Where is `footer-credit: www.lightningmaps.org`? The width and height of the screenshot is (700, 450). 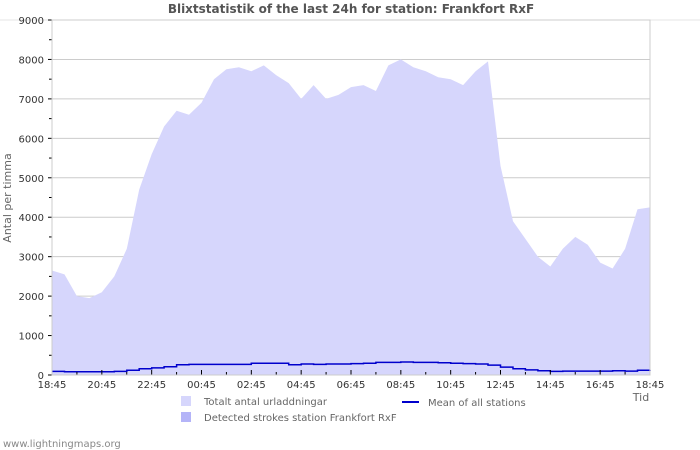 footer-credit: www.lightningmaps.org is located at coordinates (62, 444).